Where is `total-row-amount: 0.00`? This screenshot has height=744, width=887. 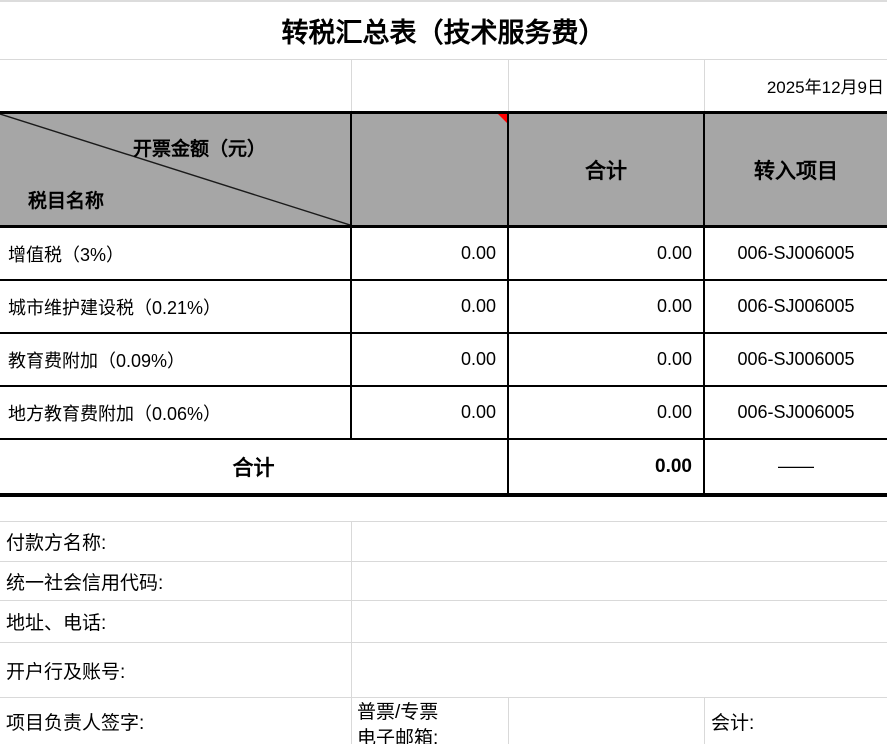 total-row-amount: 0.00 is located at coordinates (607, 466).